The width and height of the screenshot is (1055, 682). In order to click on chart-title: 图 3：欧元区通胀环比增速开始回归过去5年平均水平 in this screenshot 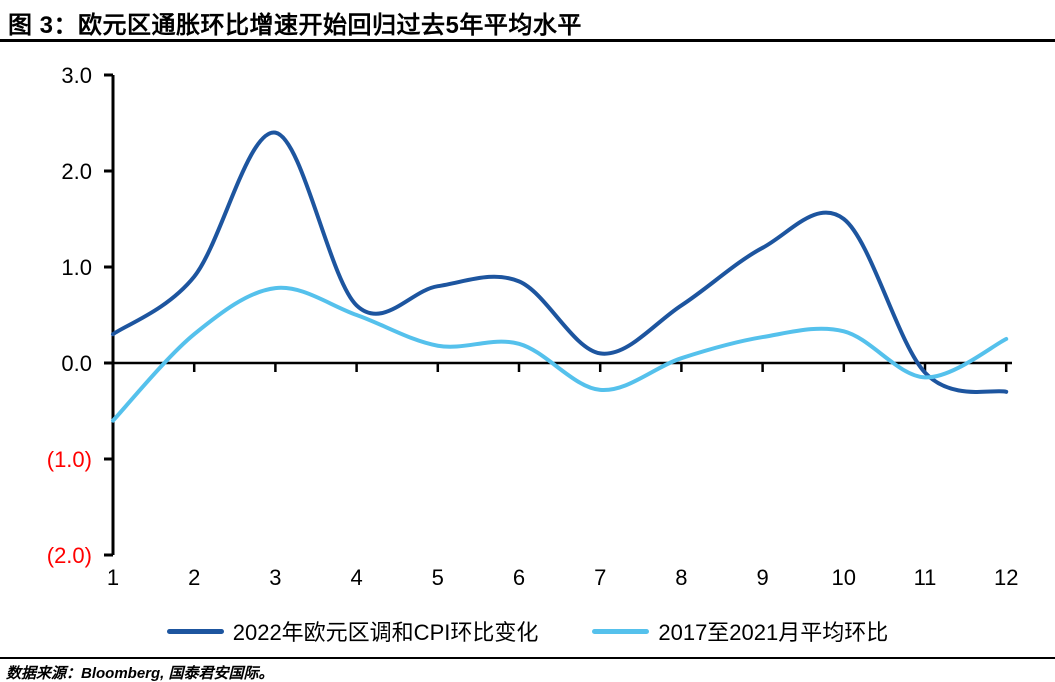, I will do `click(295, 25)`.